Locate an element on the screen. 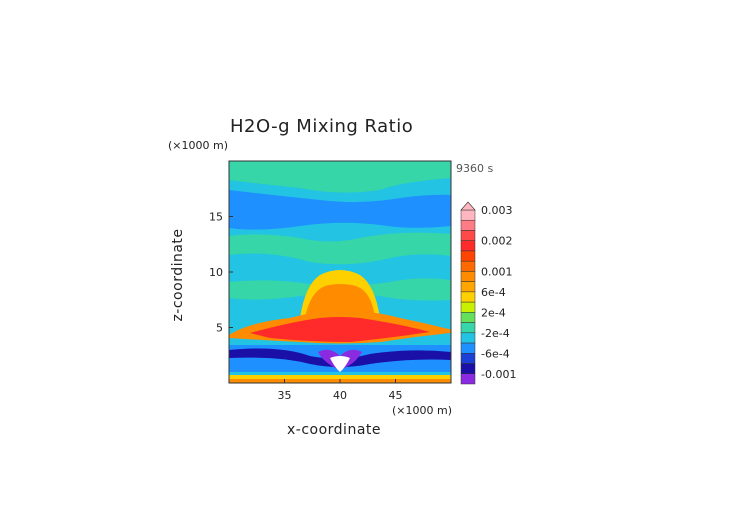 The height and width of the screenshot is (532, 752). x-tick-label: 45 is located at coordinates (396, 395).